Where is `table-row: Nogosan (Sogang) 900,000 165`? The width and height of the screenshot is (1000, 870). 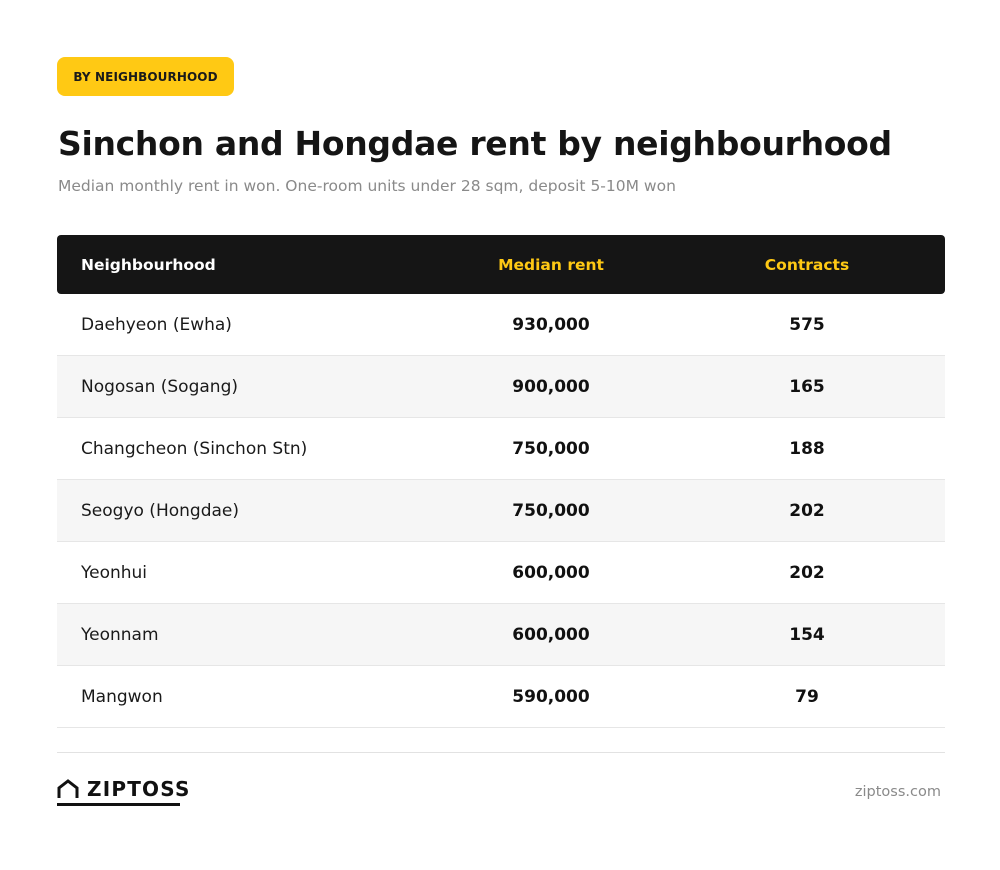 table-row: Nogosan (Sogang) 900,000 165 is located at coordinates (501, 387).